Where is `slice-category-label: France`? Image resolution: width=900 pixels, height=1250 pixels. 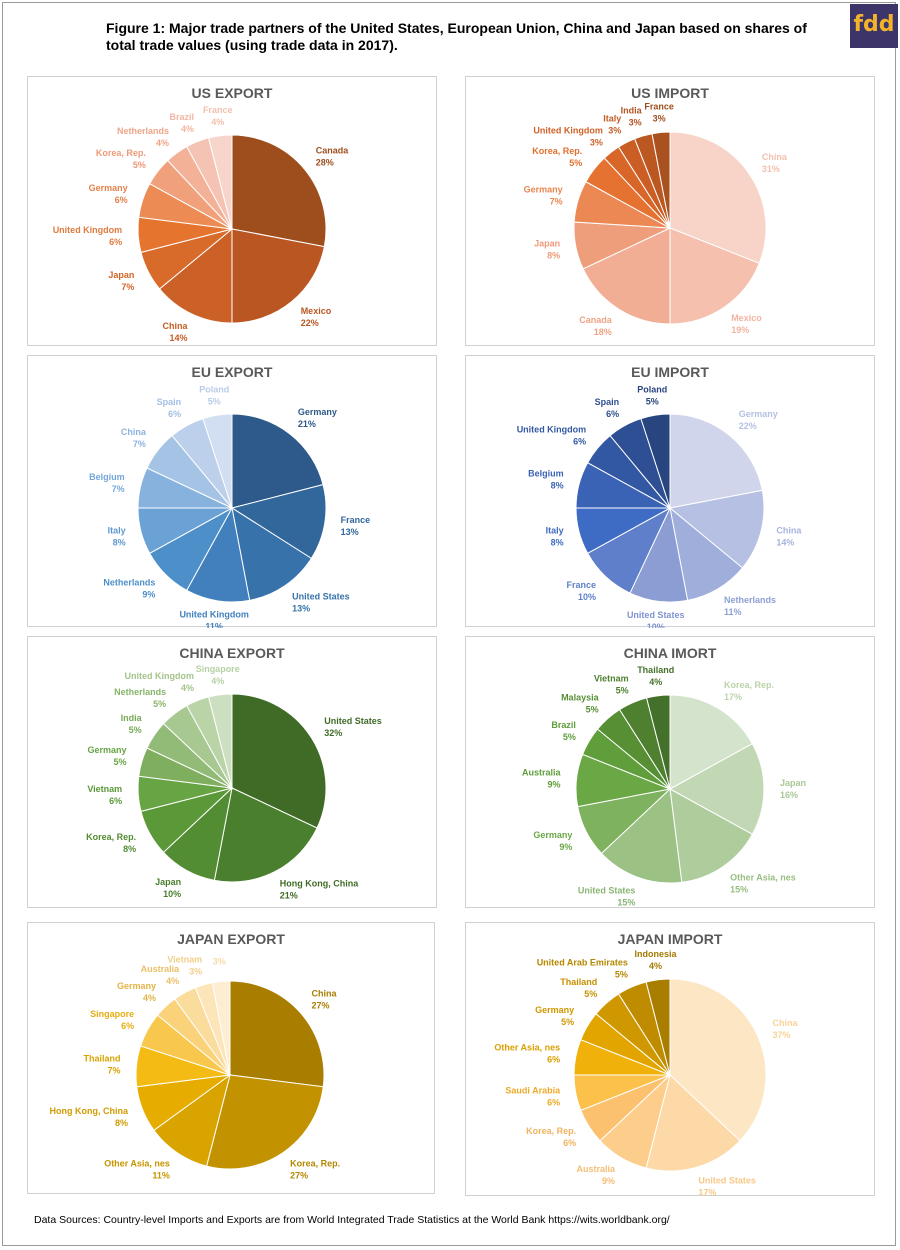 slice-category-label: France is located at coordinates (356, 520).